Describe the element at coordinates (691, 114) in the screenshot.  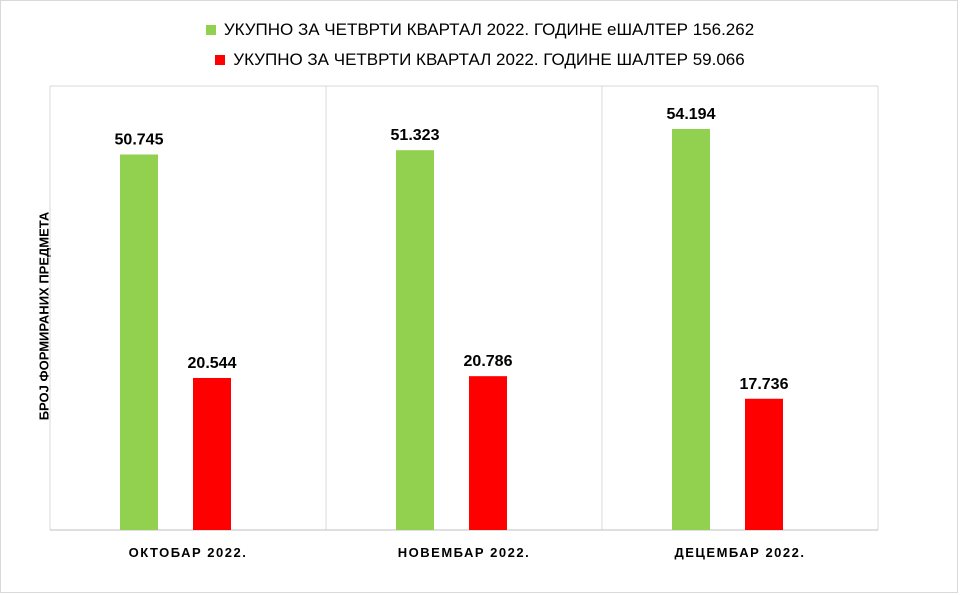
I see `data-label-eshalter-2: 54.194` at that location.